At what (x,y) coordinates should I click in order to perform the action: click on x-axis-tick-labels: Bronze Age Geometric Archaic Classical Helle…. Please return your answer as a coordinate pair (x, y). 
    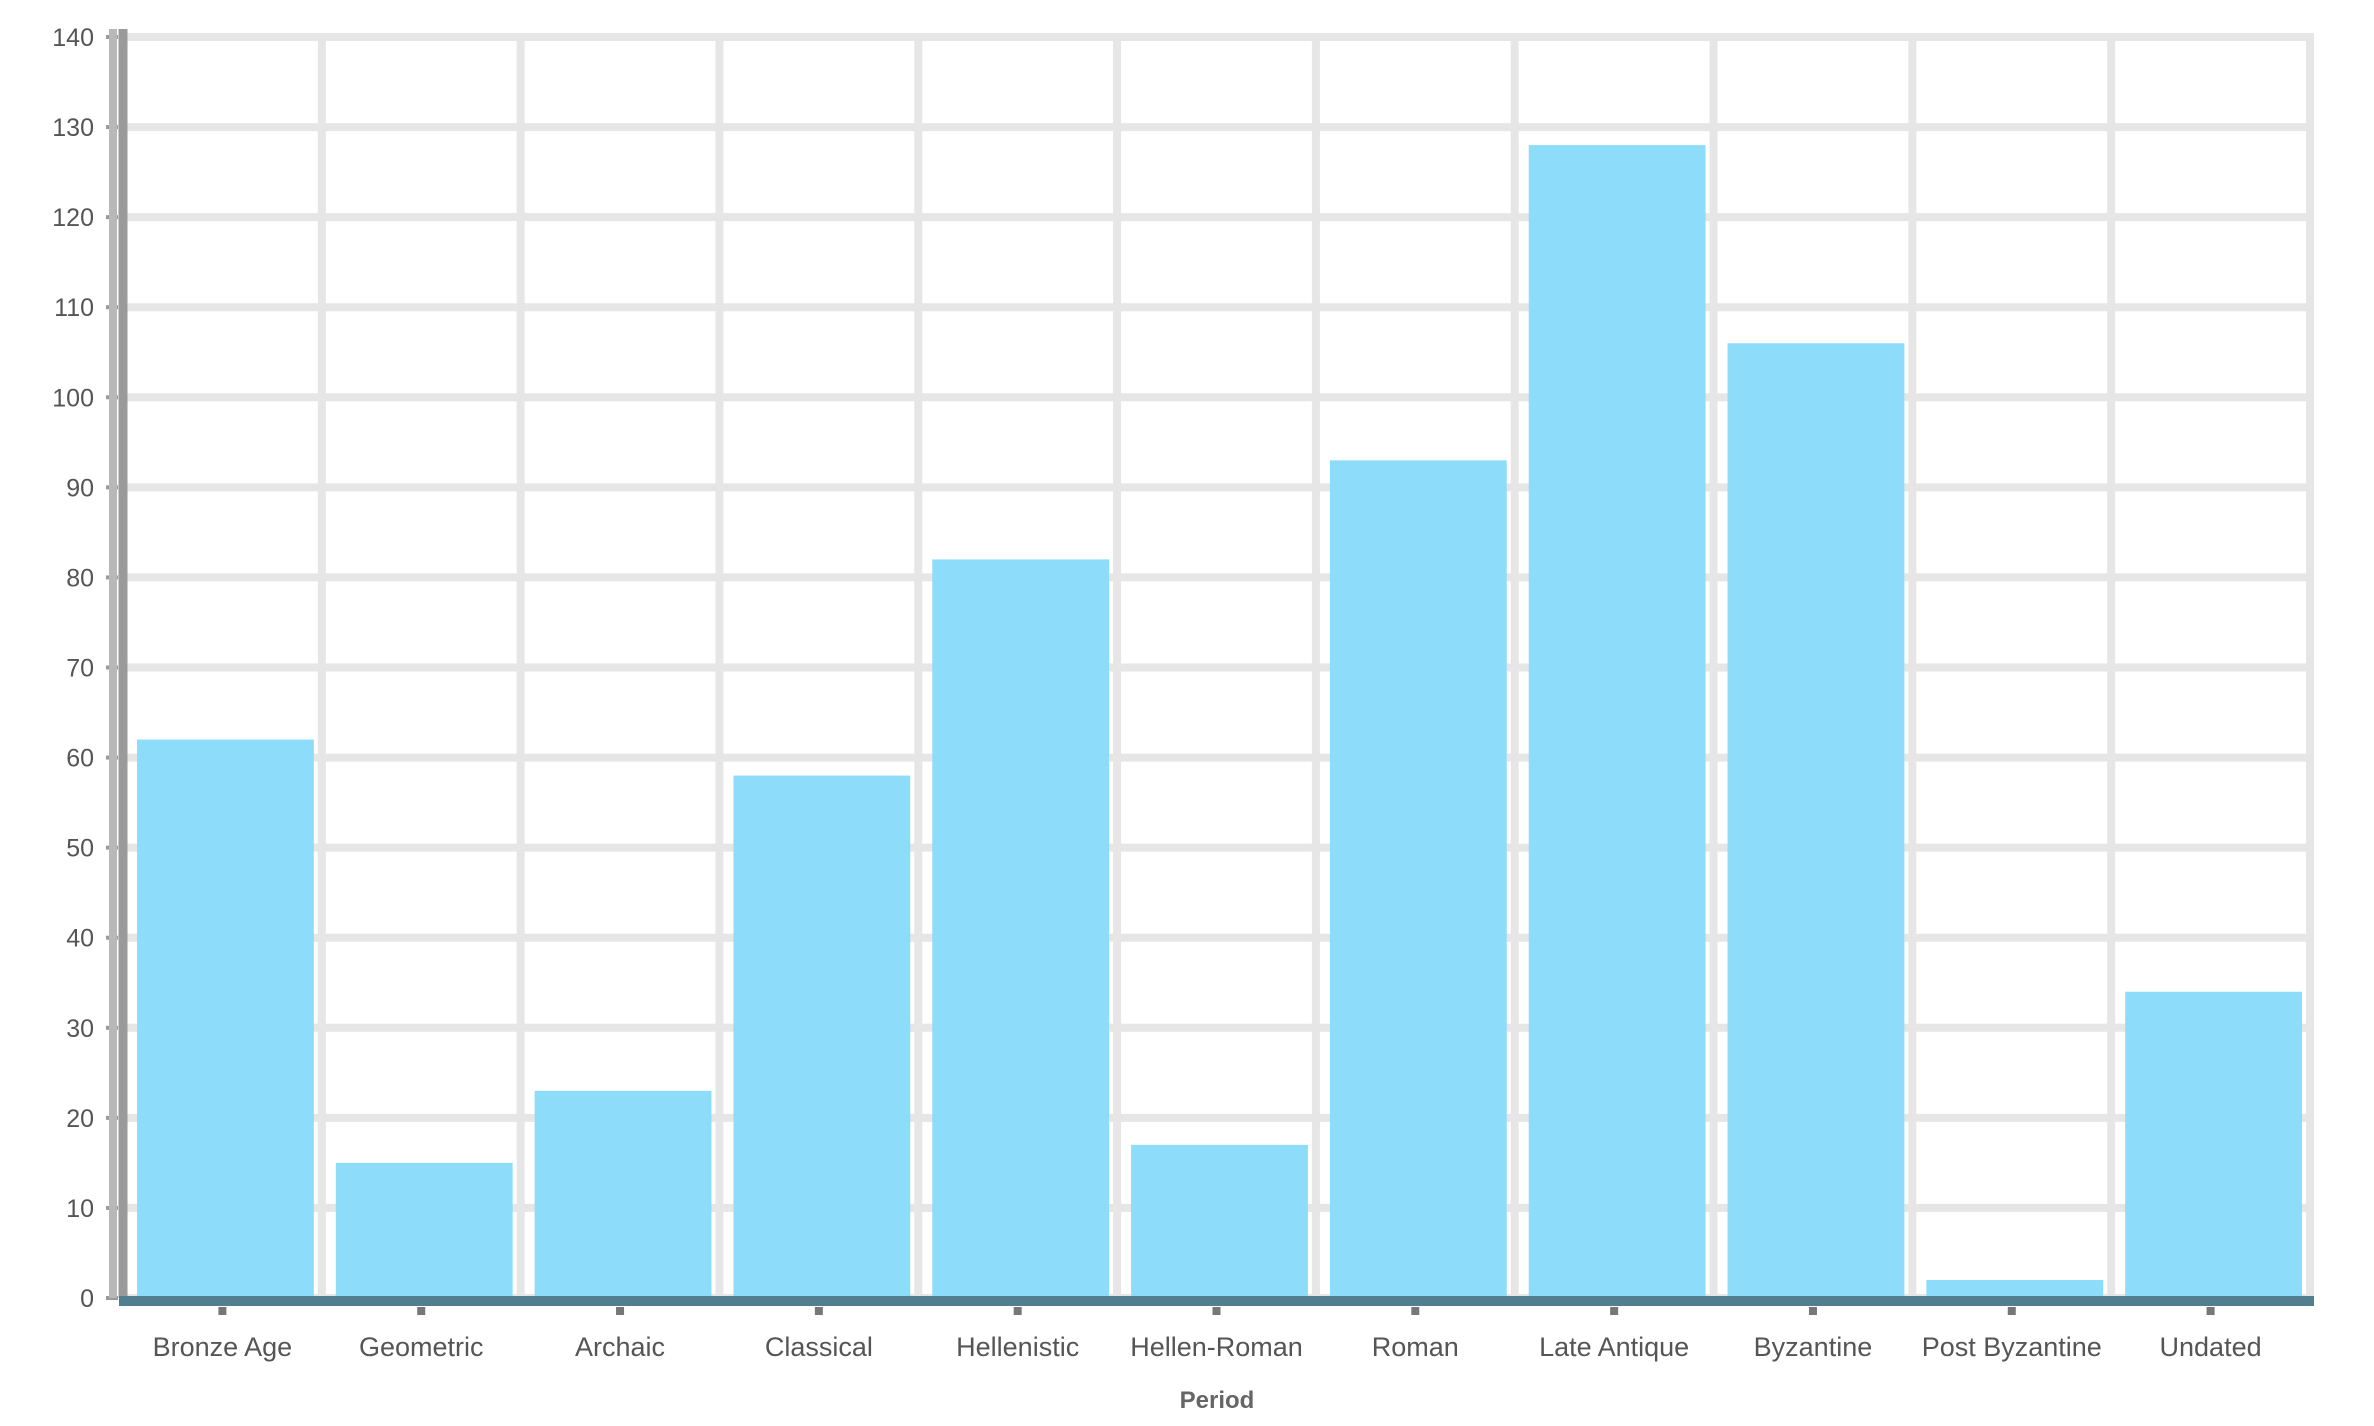
    Looking at the image, I should click on (1207, 1347).